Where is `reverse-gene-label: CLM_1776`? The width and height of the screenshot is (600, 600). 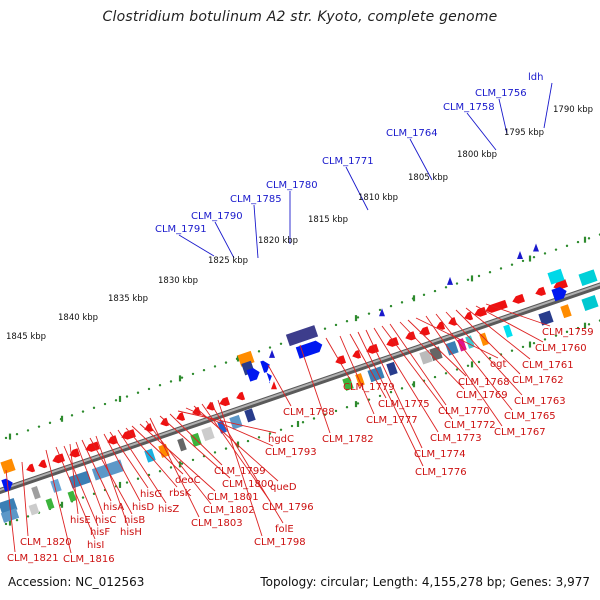
reverse-gene-label: CLM_1776 is located at coordinates (441, 472).